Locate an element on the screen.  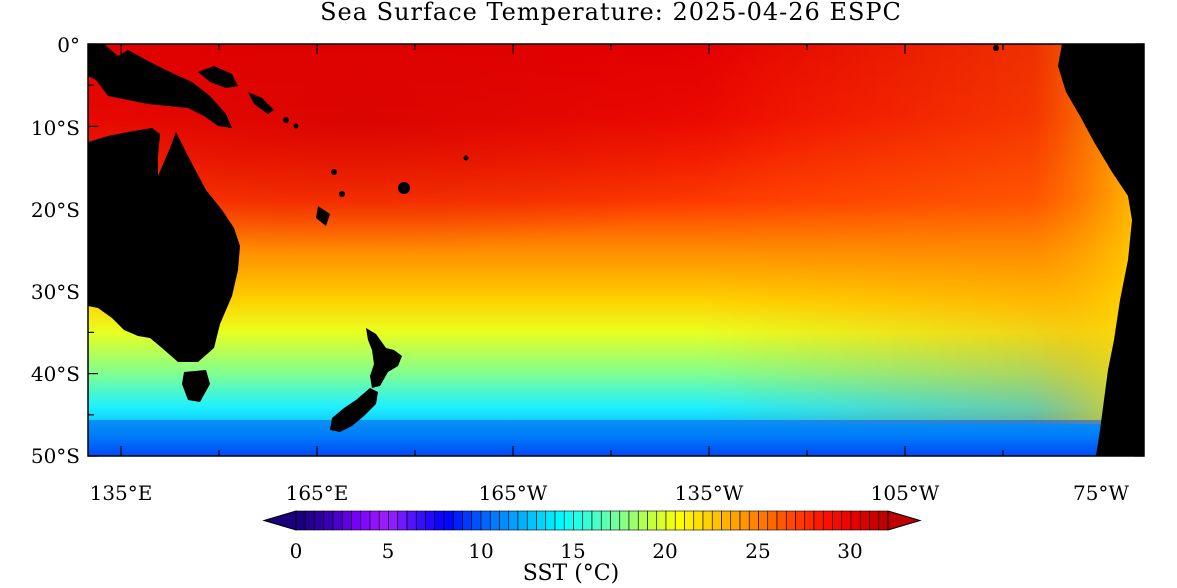
lat-label-0: 0° is located at coordinates (68, 45).